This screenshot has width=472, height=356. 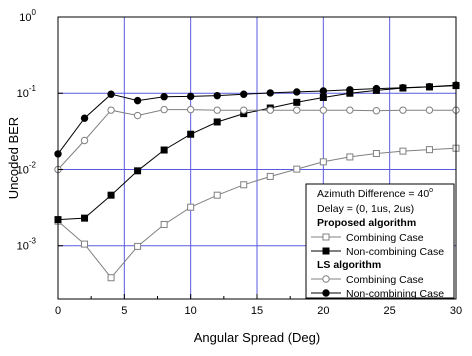 I want to click on x-tick-label: 30, so click(x=456, y=311).